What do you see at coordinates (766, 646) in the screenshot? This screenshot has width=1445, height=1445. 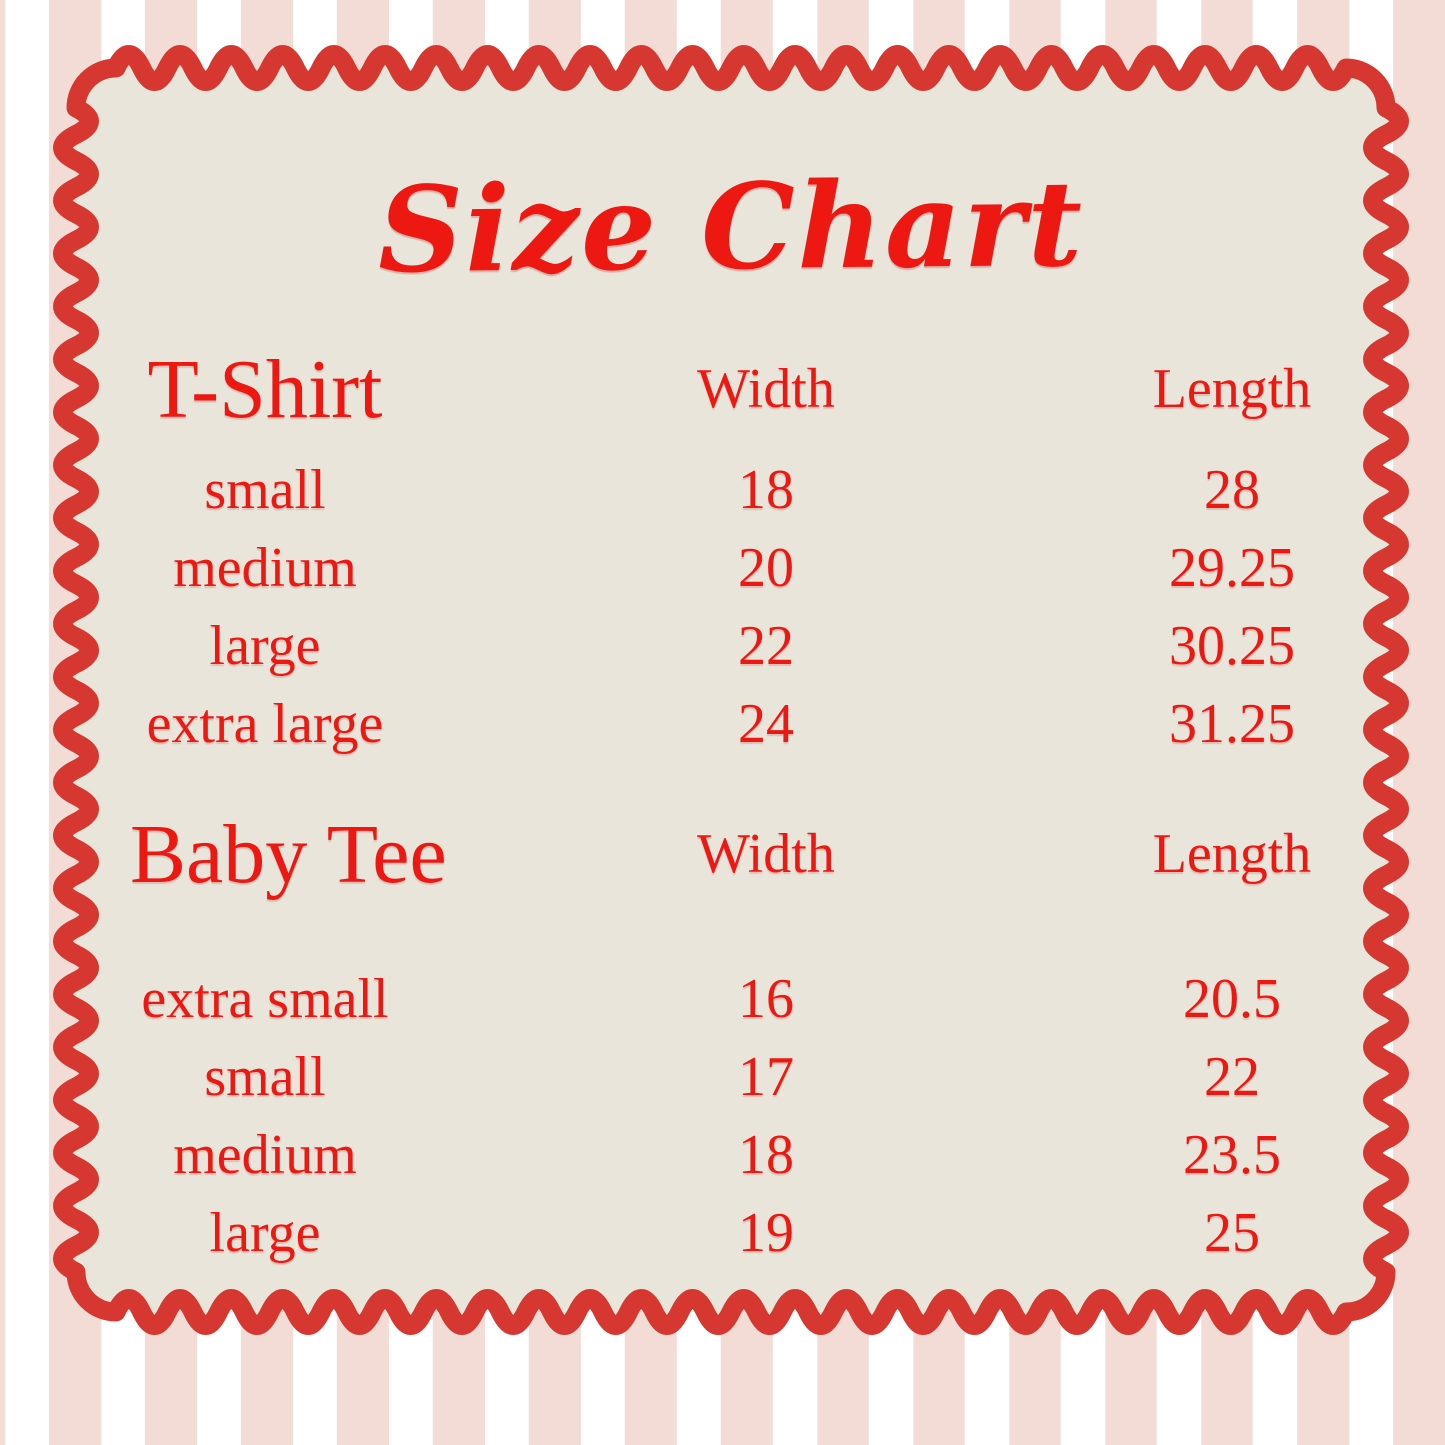 I see `tshirt-row-width: 22` at bounding box center [766, 646].